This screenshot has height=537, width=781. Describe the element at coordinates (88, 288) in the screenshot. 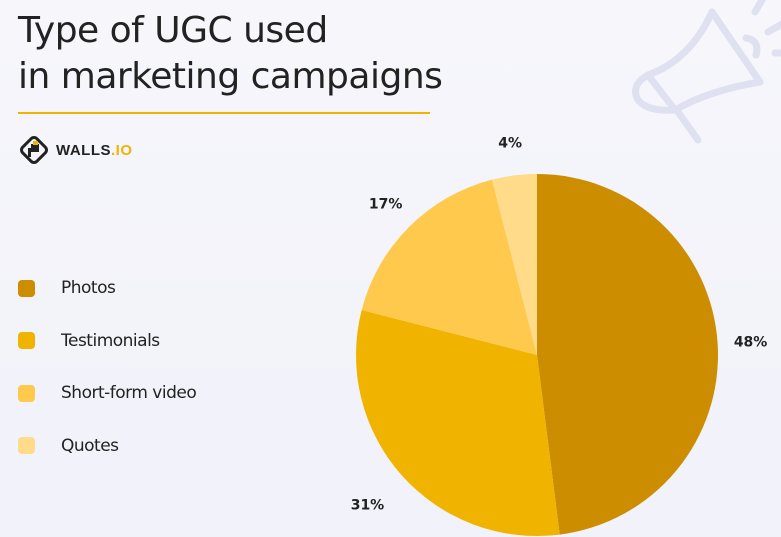

I see `legend-label: Photos` at that location.